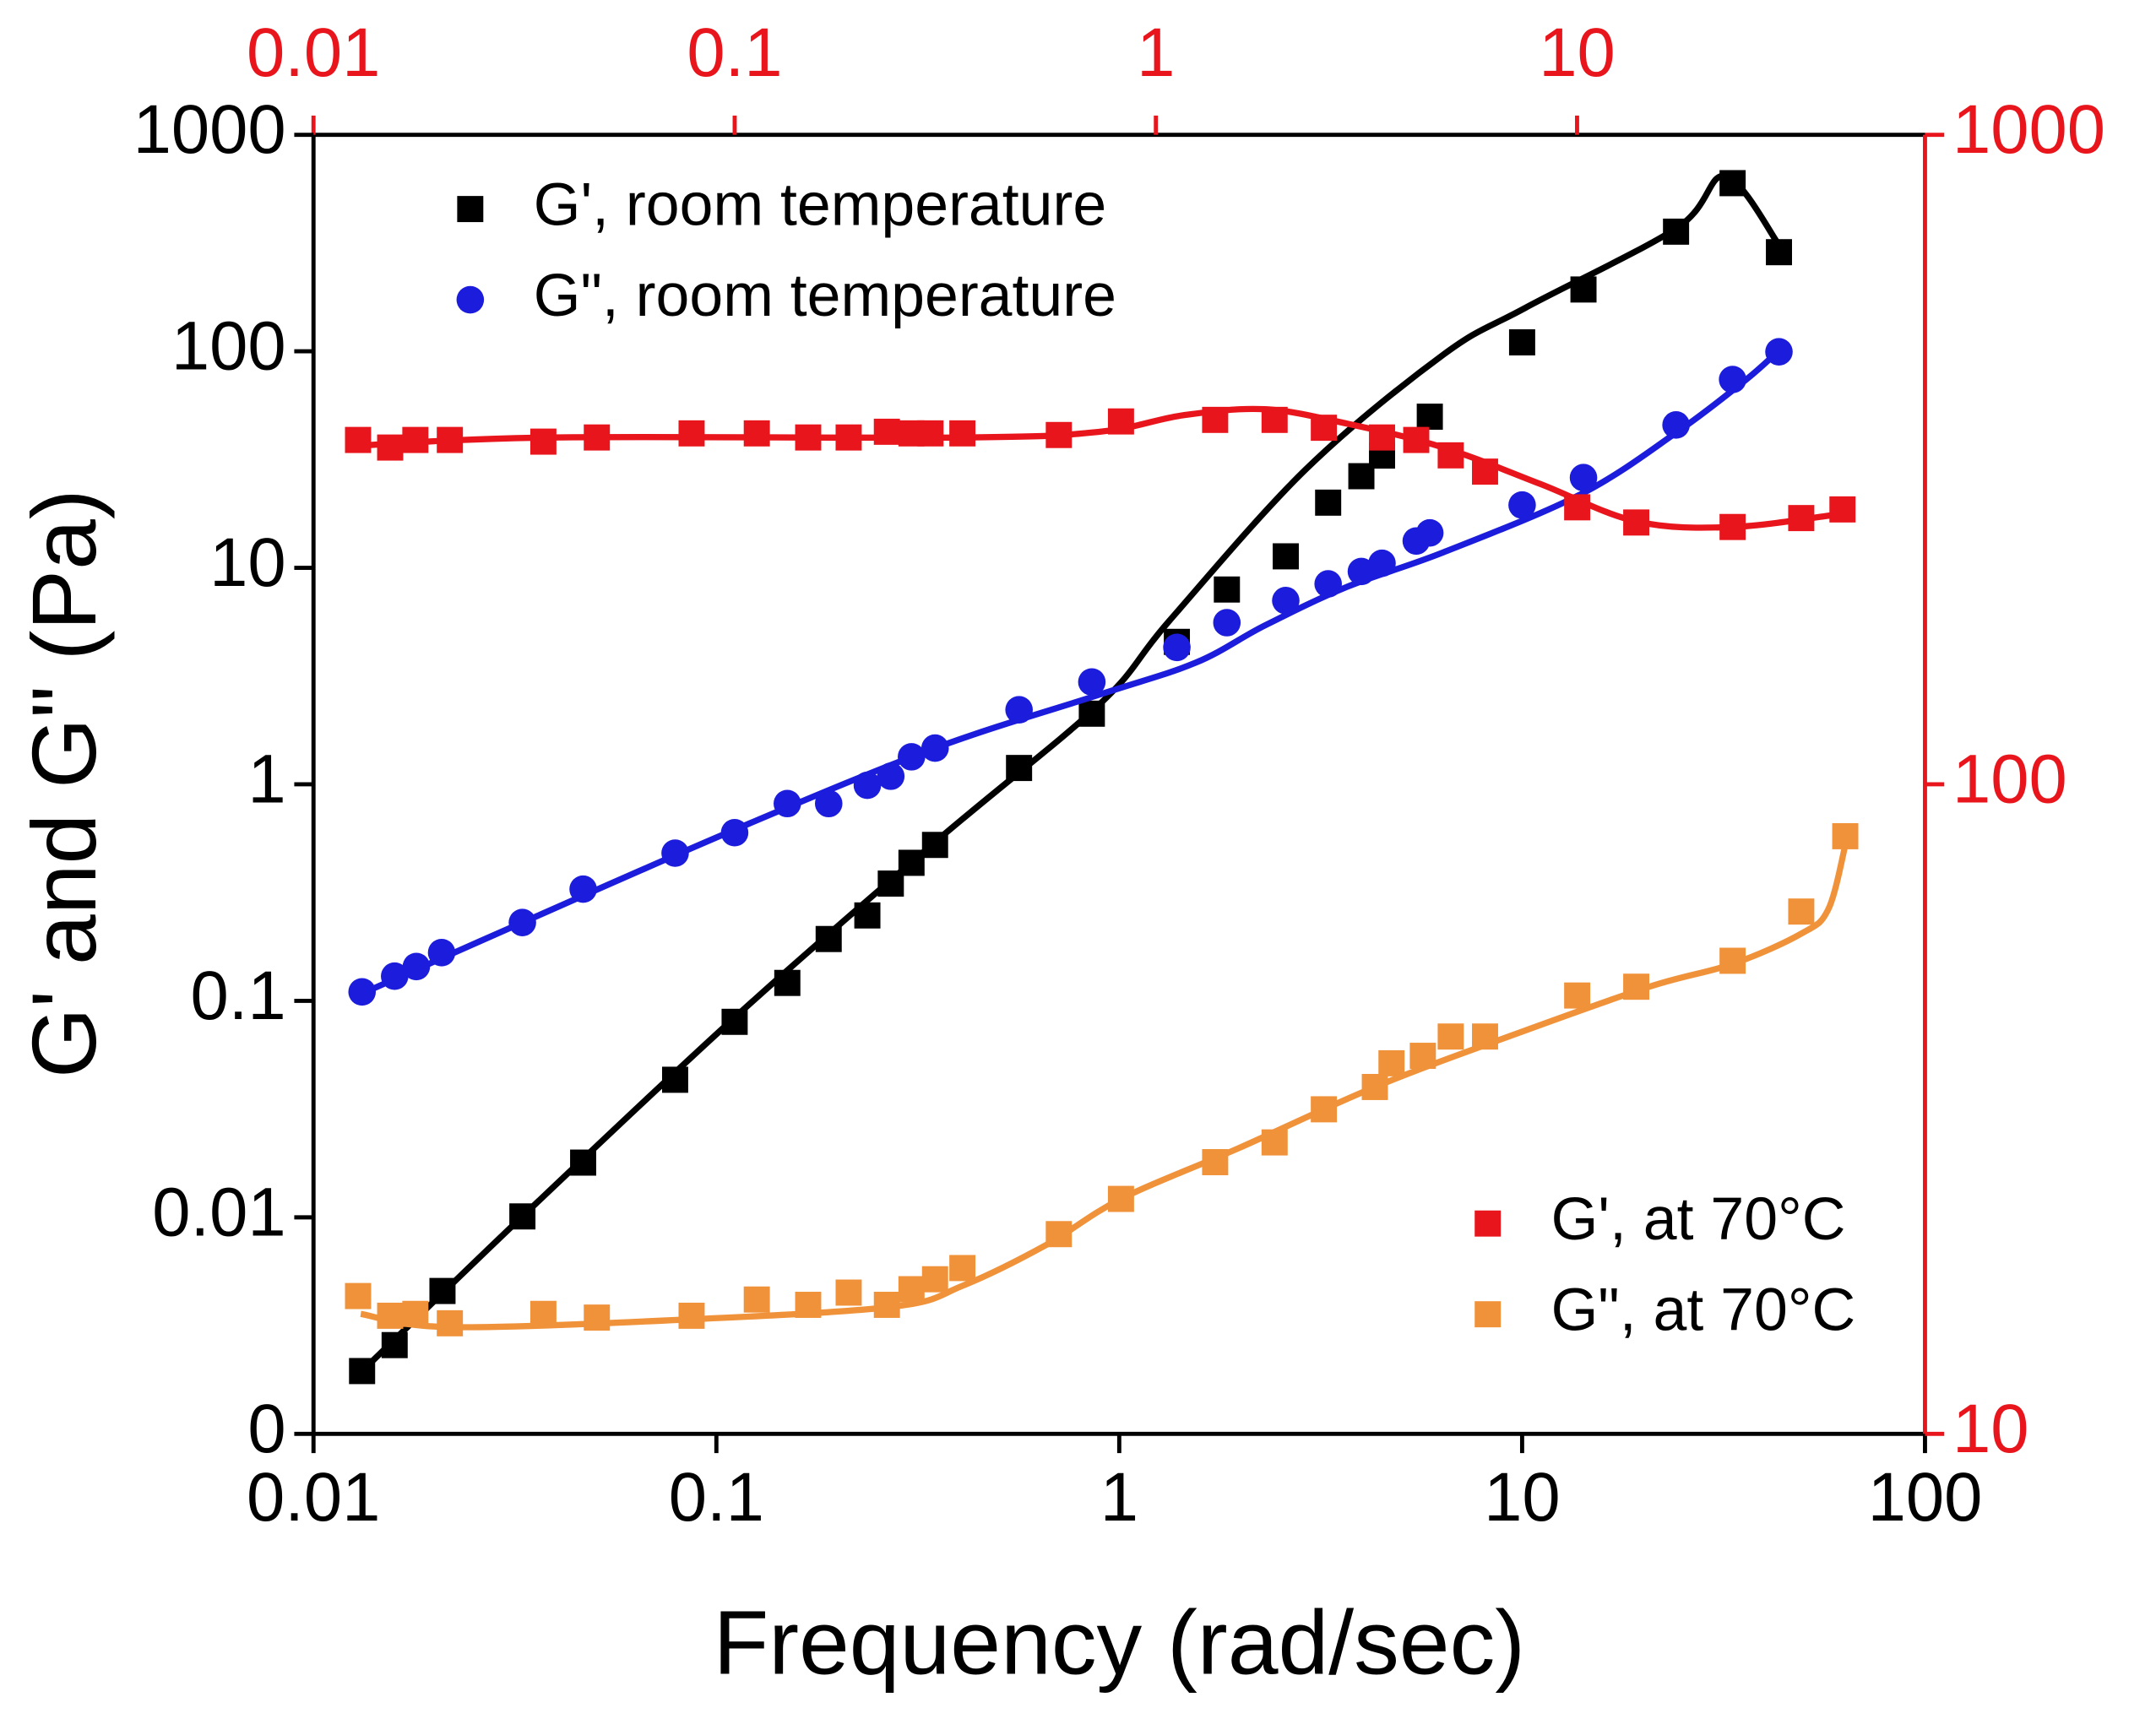 This screenshot has height=1735, width=2156. I want to click on y-tick-label: 0.01, so click(218, 1212).